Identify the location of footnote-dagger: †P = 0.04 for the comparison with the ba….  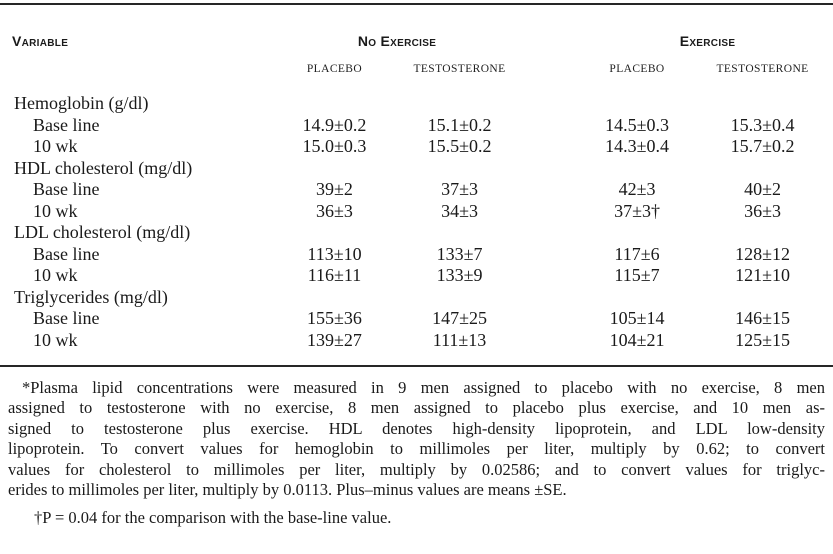
(213, 518).